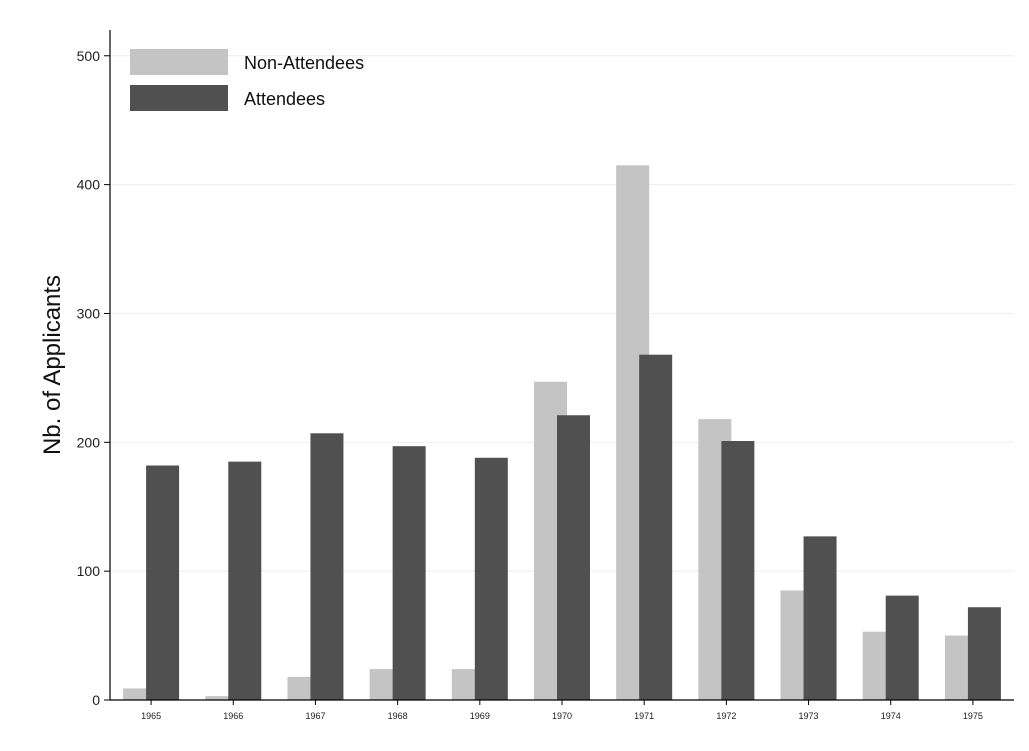 This screenshot has height=751, width=1029. Describe the element at coordinates (89, 313) in the screenshot. I see `y-tick-label: 300` at that location.